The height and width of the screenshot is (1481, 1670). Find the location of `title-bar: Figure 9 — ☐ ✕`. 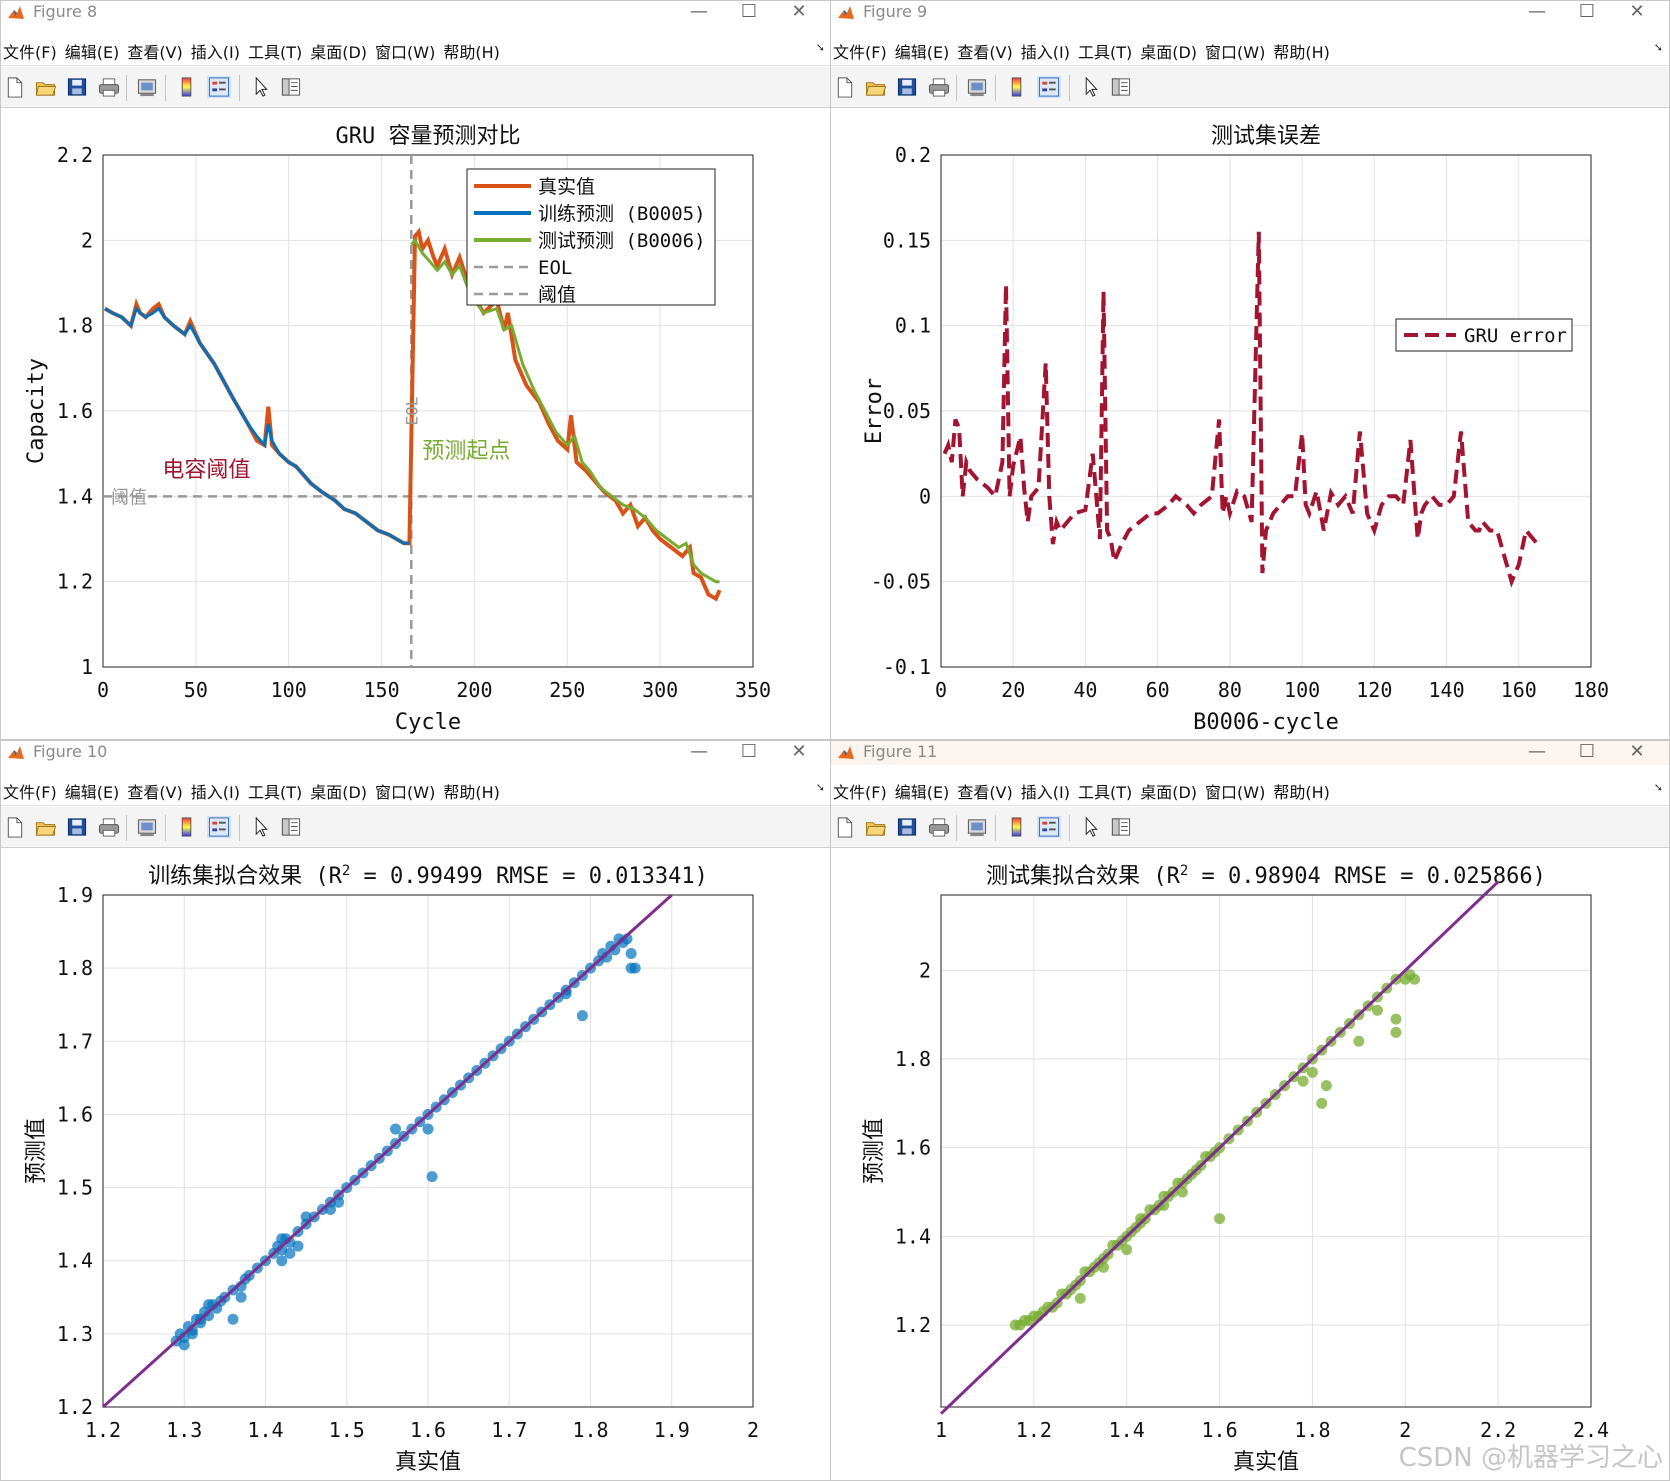

title-bar: Figure 9 — ☐ ✕ is located at coordinates (1250, 13).